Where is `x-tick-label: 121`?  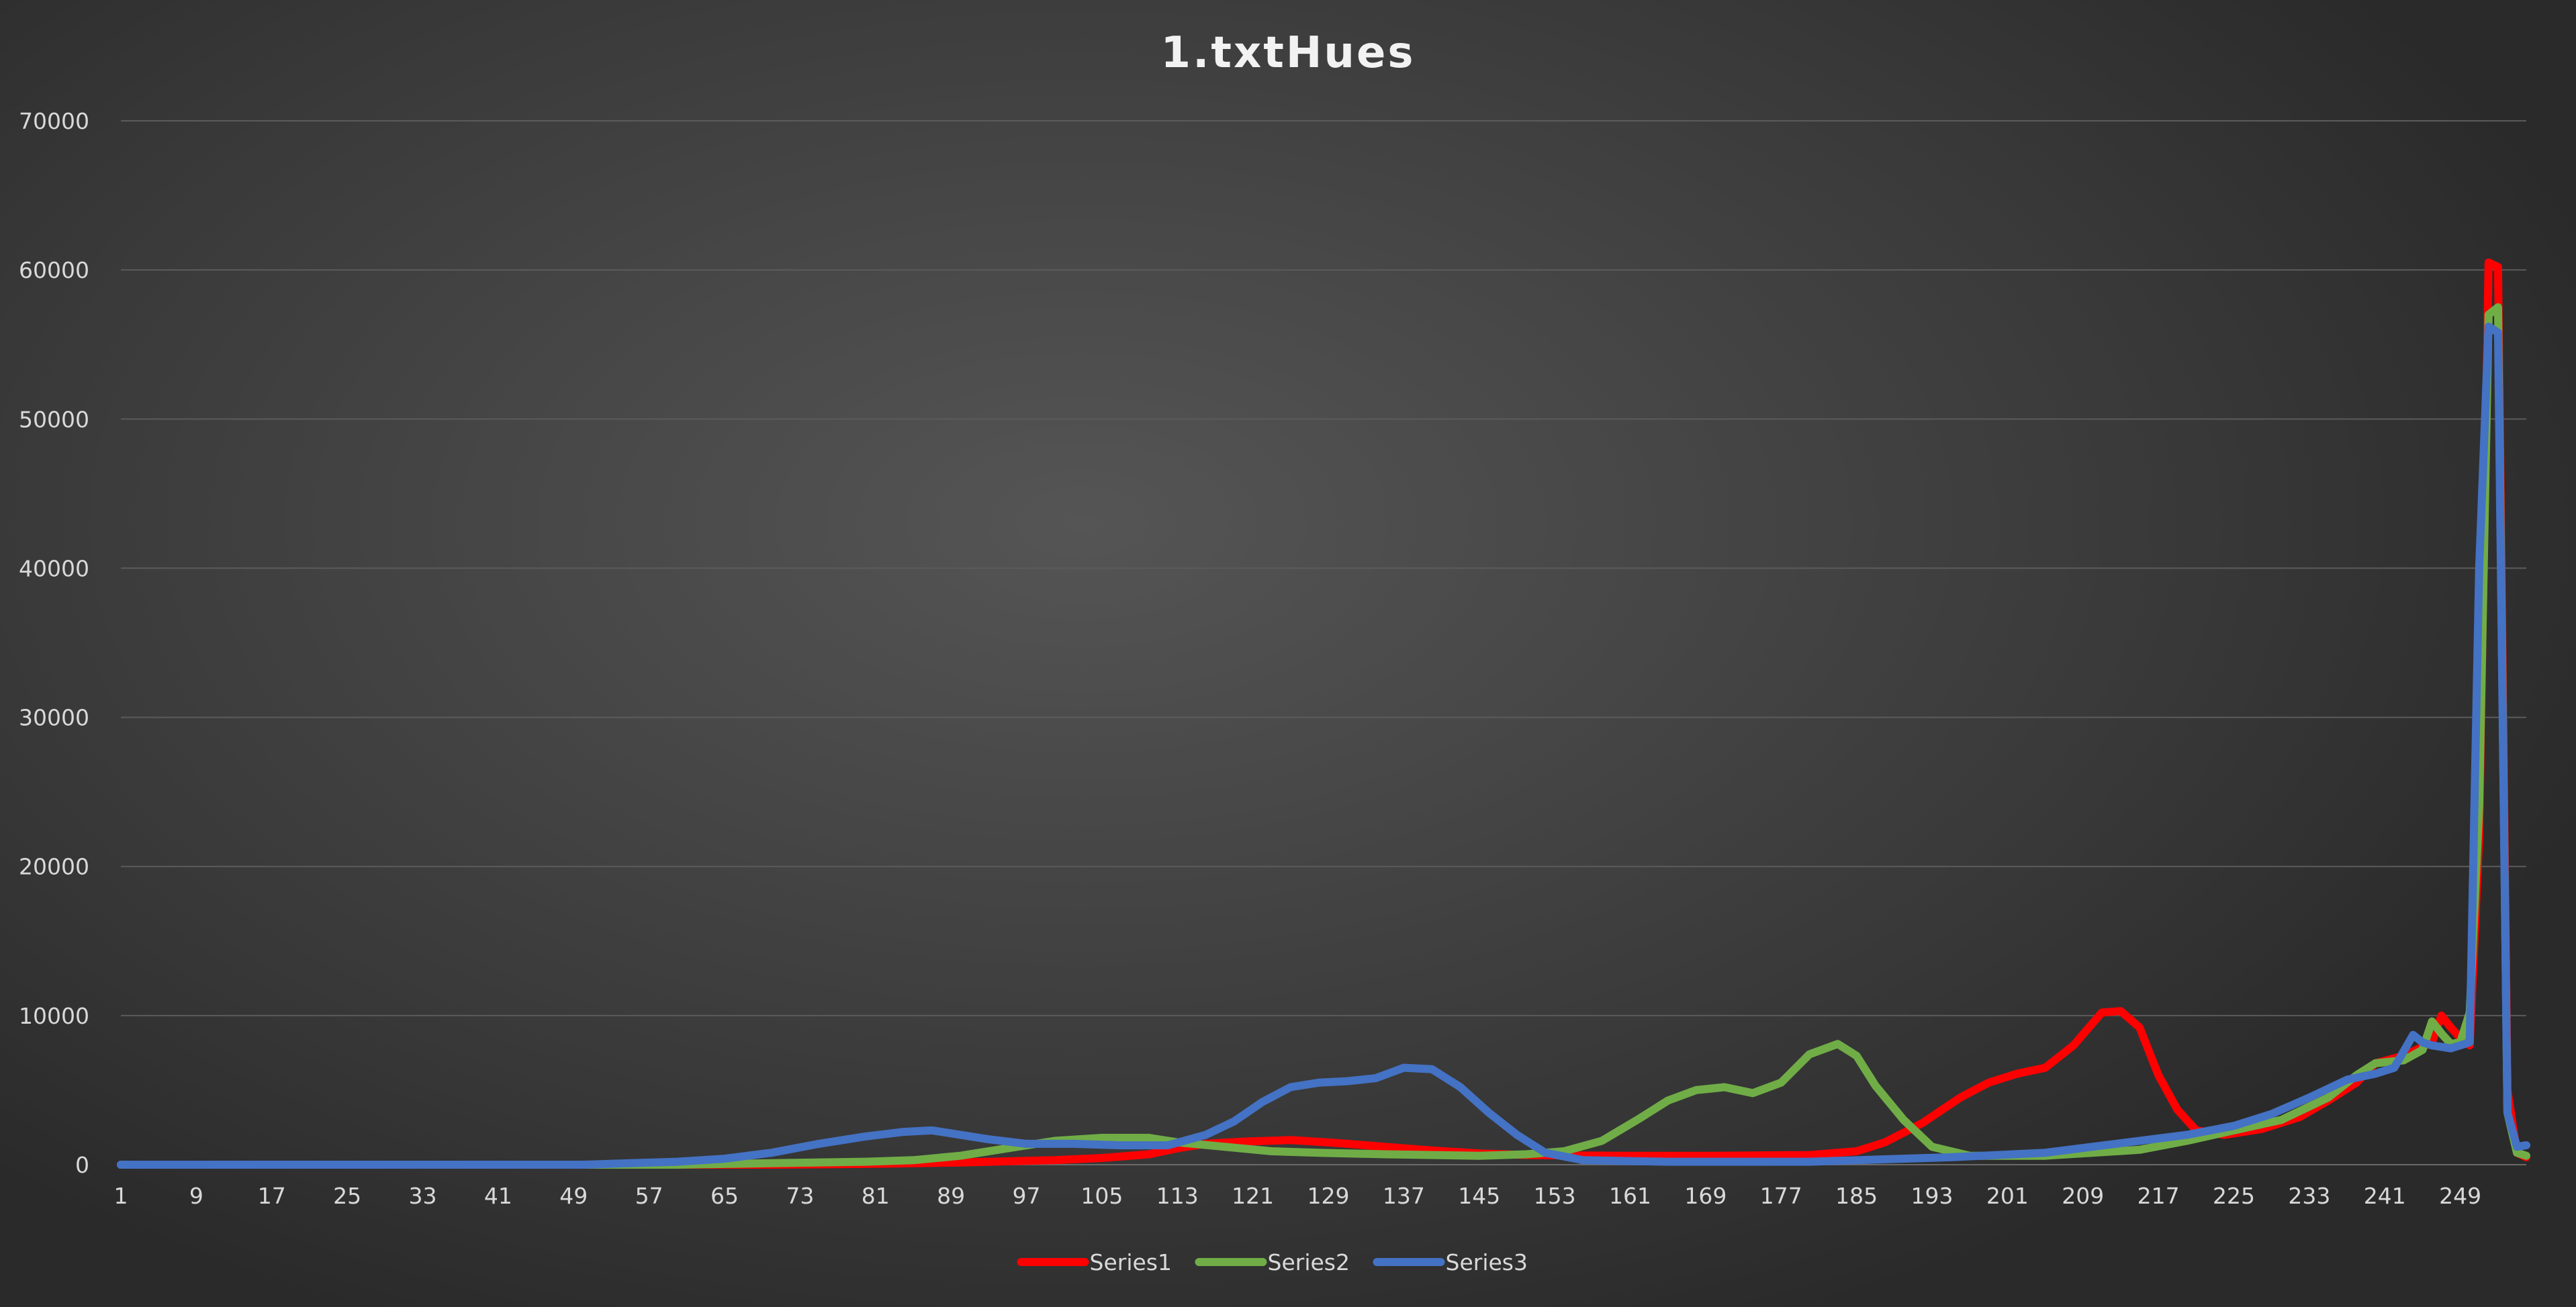
x-tick-label: 121 is located at coordinates (1253, 1196).